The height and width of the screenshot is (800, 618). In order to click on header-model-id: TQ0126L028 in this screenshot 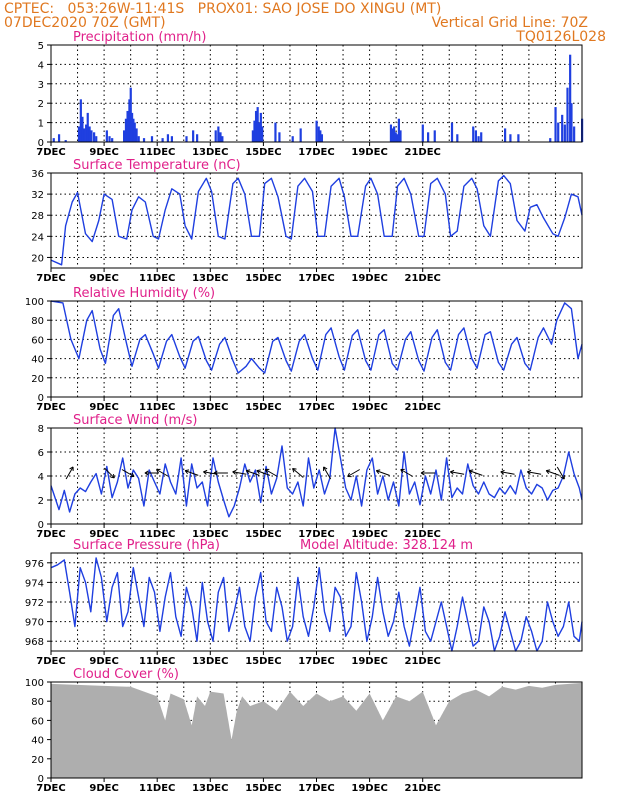, I will do `click(561, 37)`.